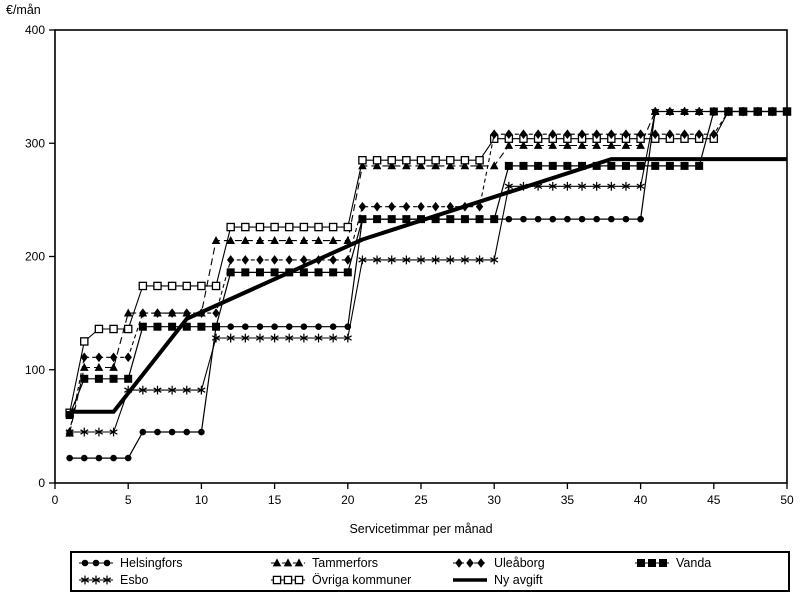  Describe the element at coordinates (345, 562) in the screenshot. I see `legend-label: Tammerfors` at that location.